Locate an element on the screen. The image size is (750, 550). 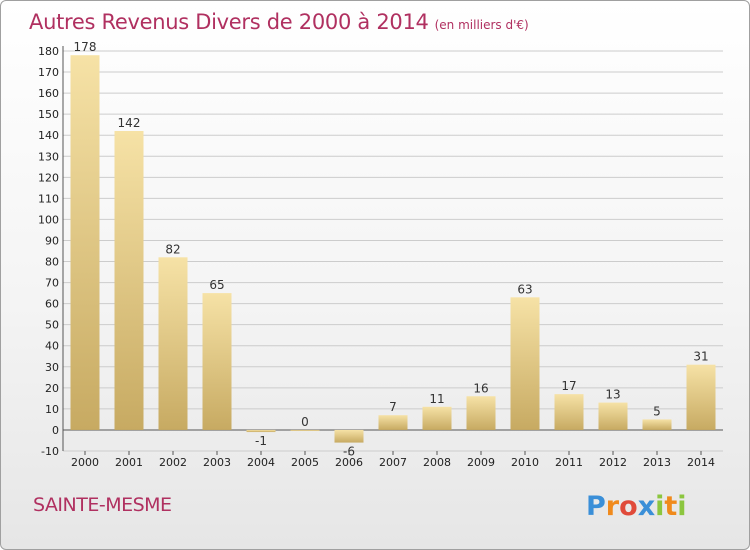
y-tick-label: 80 is located at coordinates (52, 262).